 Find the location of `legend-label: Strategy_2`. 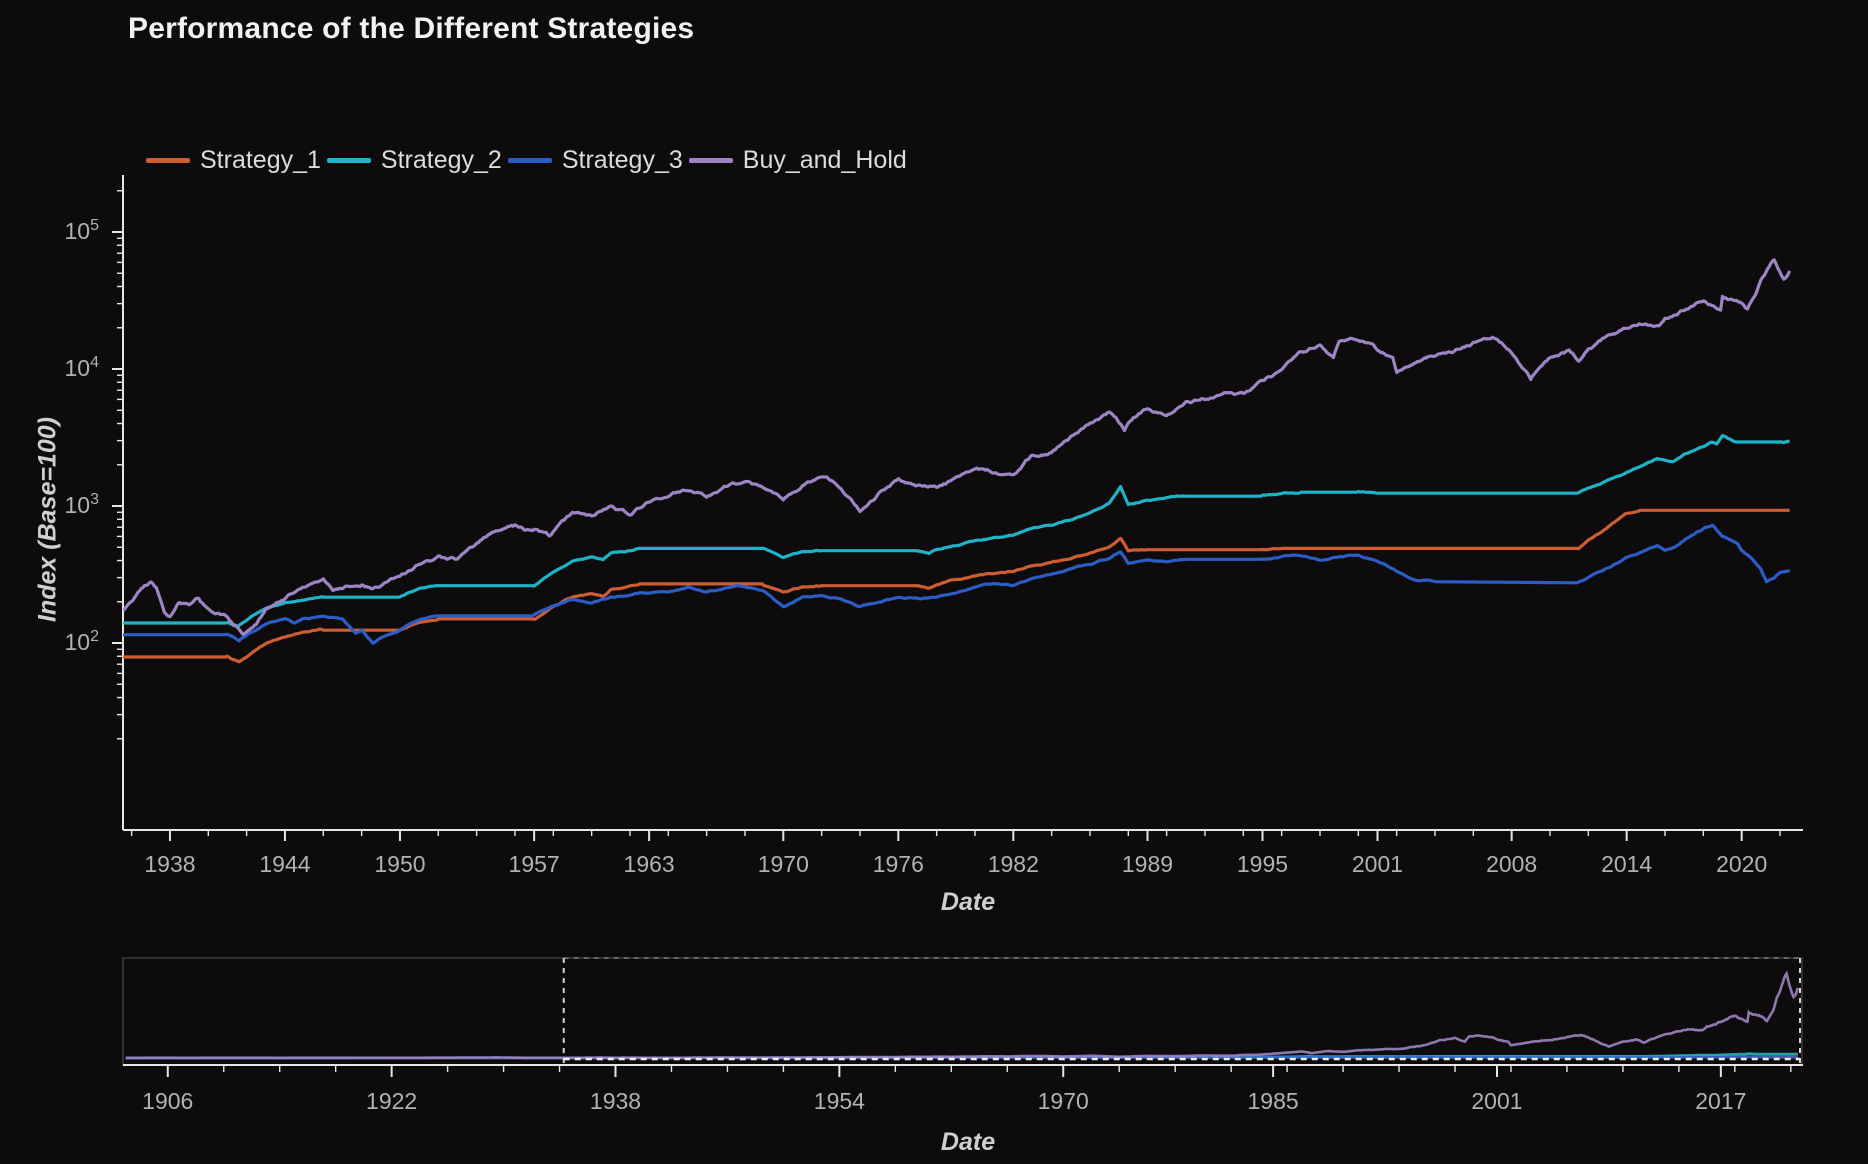

legend-label: Strategy_2 is located at coordinates (441, 160).